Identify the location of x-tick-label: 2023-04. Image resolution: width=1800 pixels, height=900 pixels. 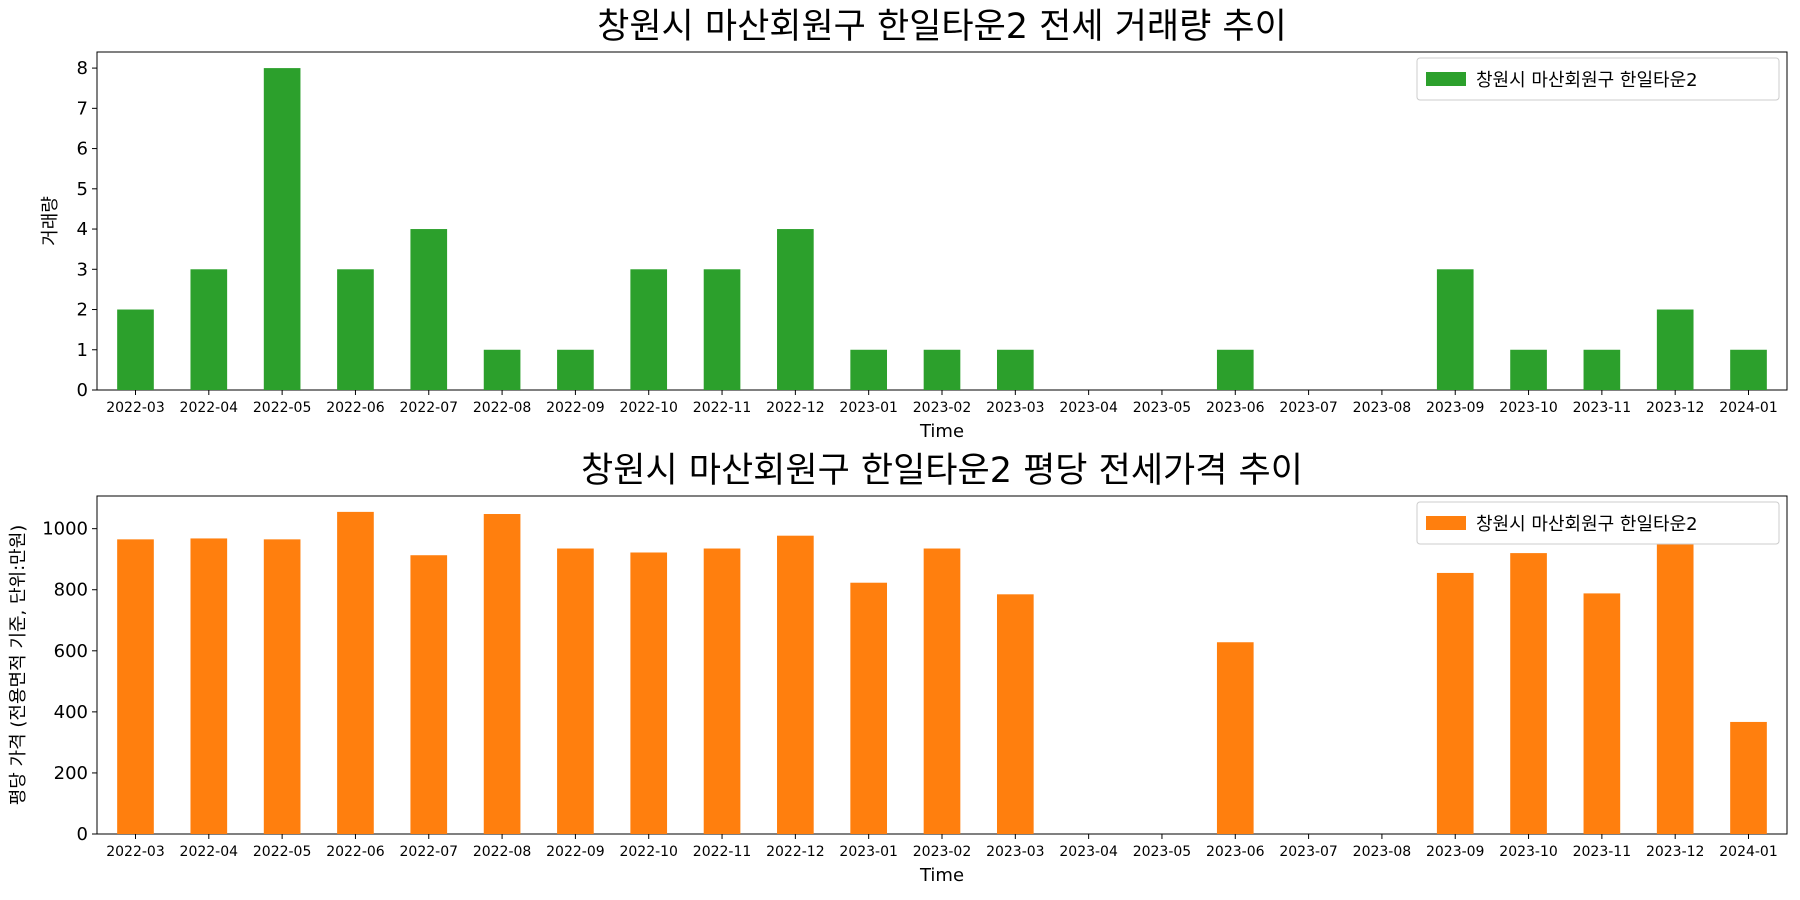
(1088, 408).